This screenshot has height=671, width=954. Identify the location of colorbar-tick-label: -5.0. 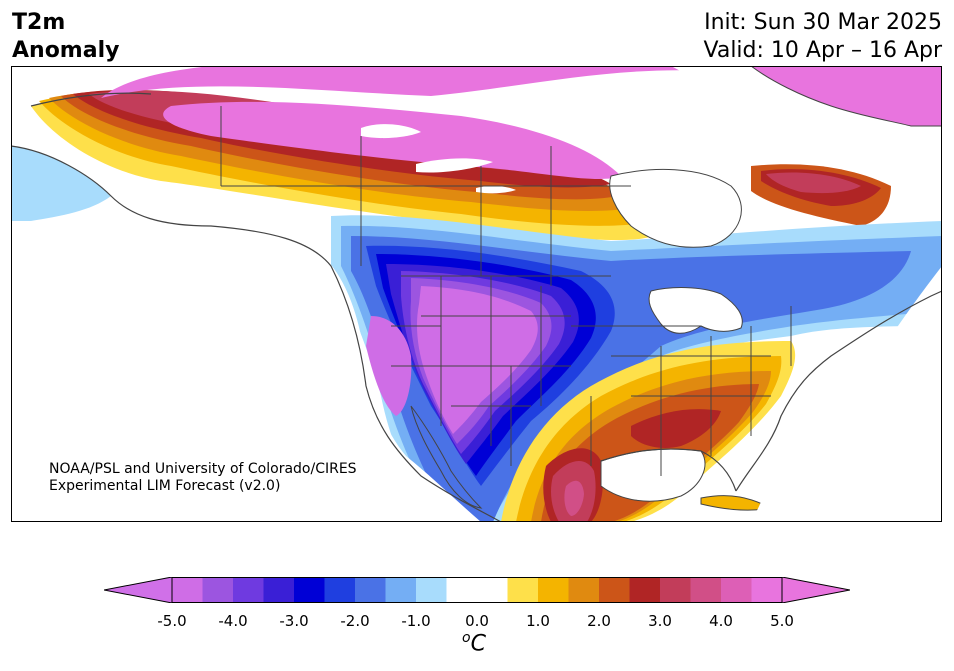
(172, 621).